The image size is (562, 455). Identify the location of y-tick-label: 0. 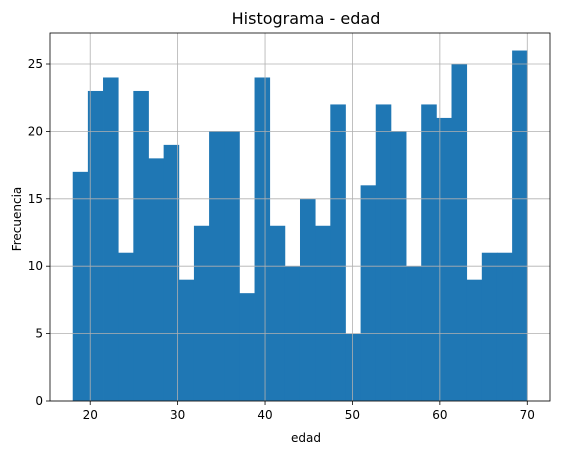
(39, 401).